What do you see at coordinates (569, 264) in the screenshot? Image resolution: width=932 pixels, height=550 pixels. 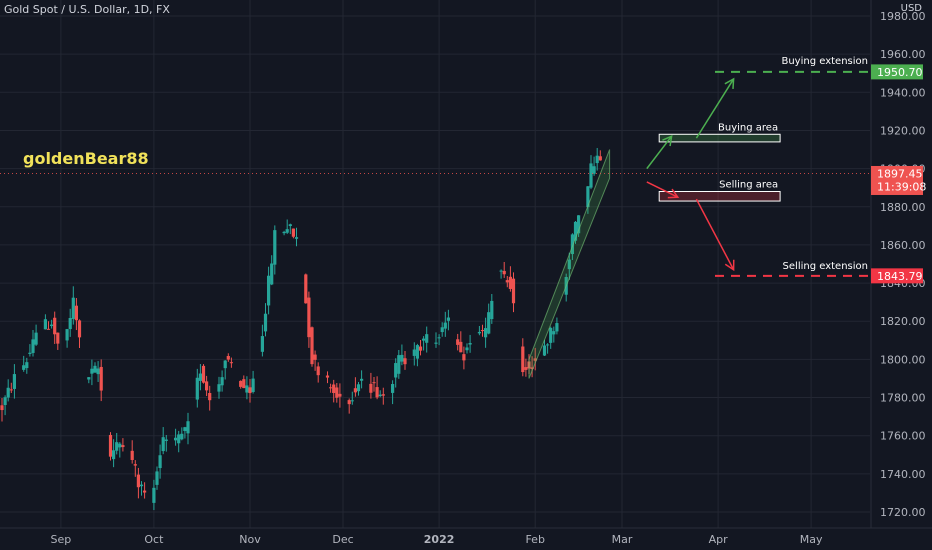 I see `rising-channel` at bounding box center [569, 264].